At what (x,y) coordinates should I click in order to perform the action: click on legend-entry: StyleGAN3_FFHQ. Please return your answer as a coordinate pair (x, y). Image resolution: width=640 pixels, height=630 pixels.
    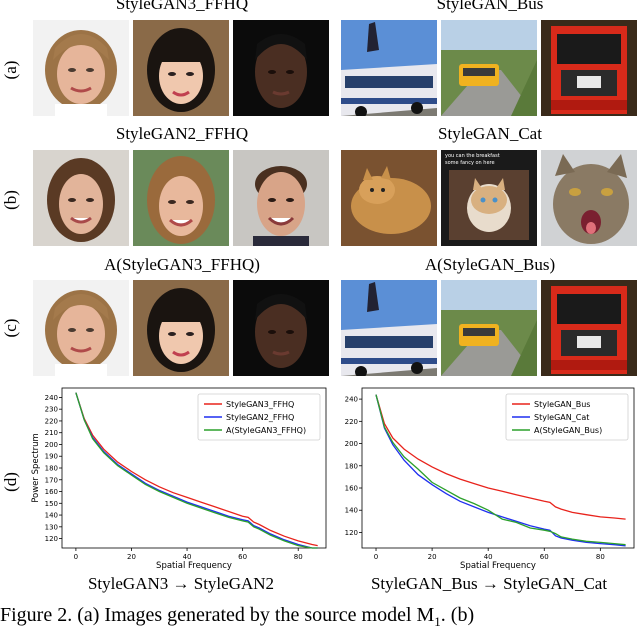
    Looking at the image, I should click on (260, 404).